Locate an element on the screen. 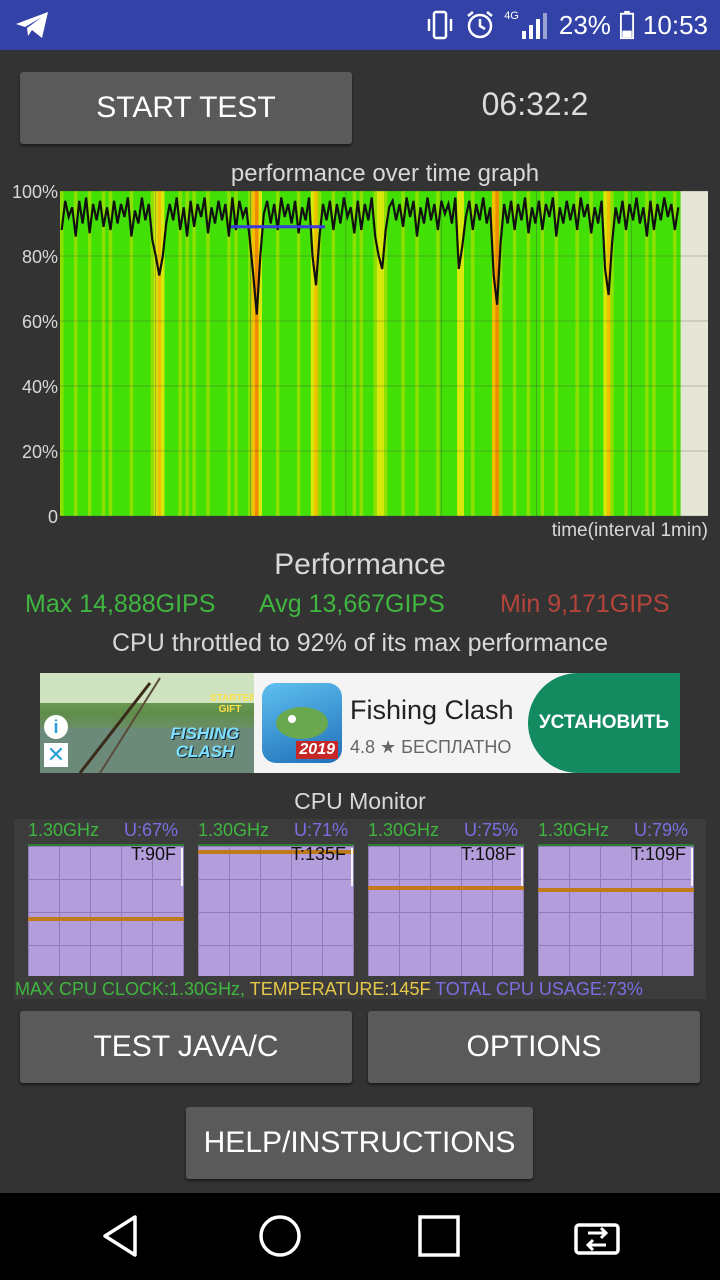 Image resolution: width=720 pixels, height=1280 pixels. fish-icon is located at coordinates (302, 723).